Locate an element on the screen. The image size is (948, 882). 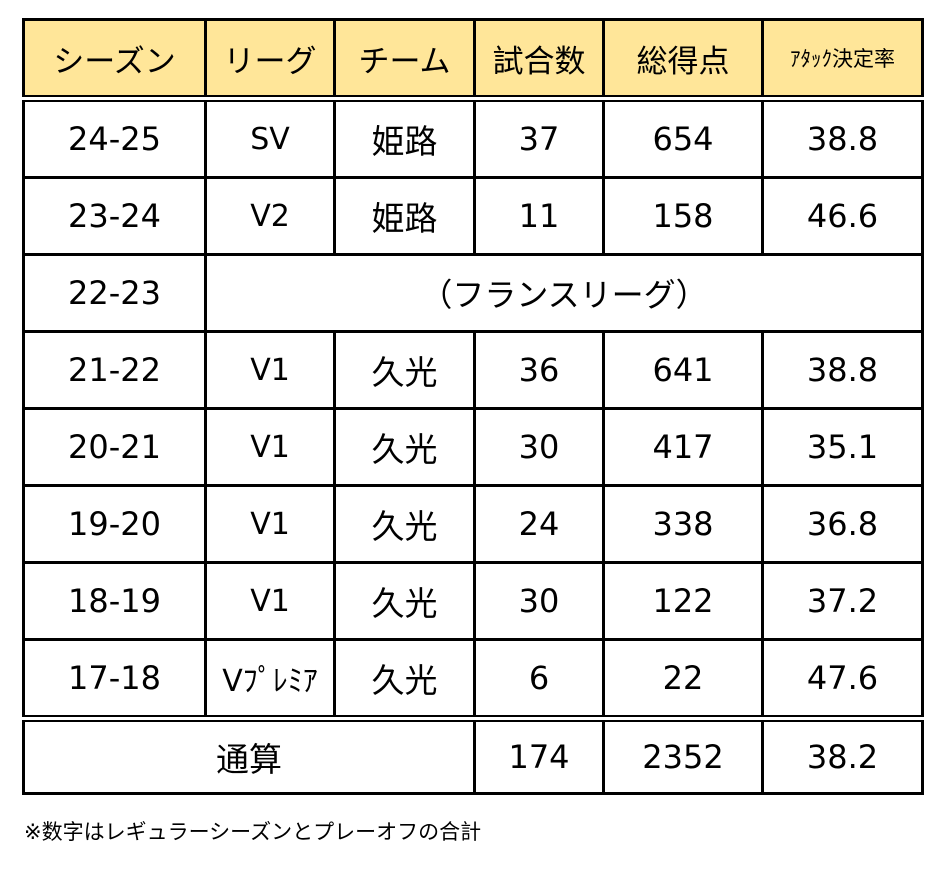
games-cell: 6 is located at coordinates (539, 679).